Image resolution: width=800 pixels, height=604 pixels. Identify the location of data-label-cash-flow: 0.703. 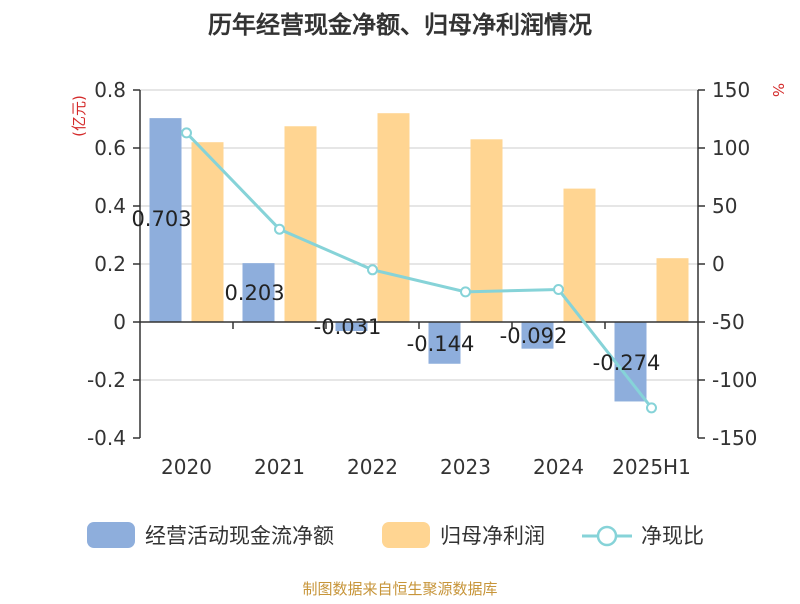
(161, 219).